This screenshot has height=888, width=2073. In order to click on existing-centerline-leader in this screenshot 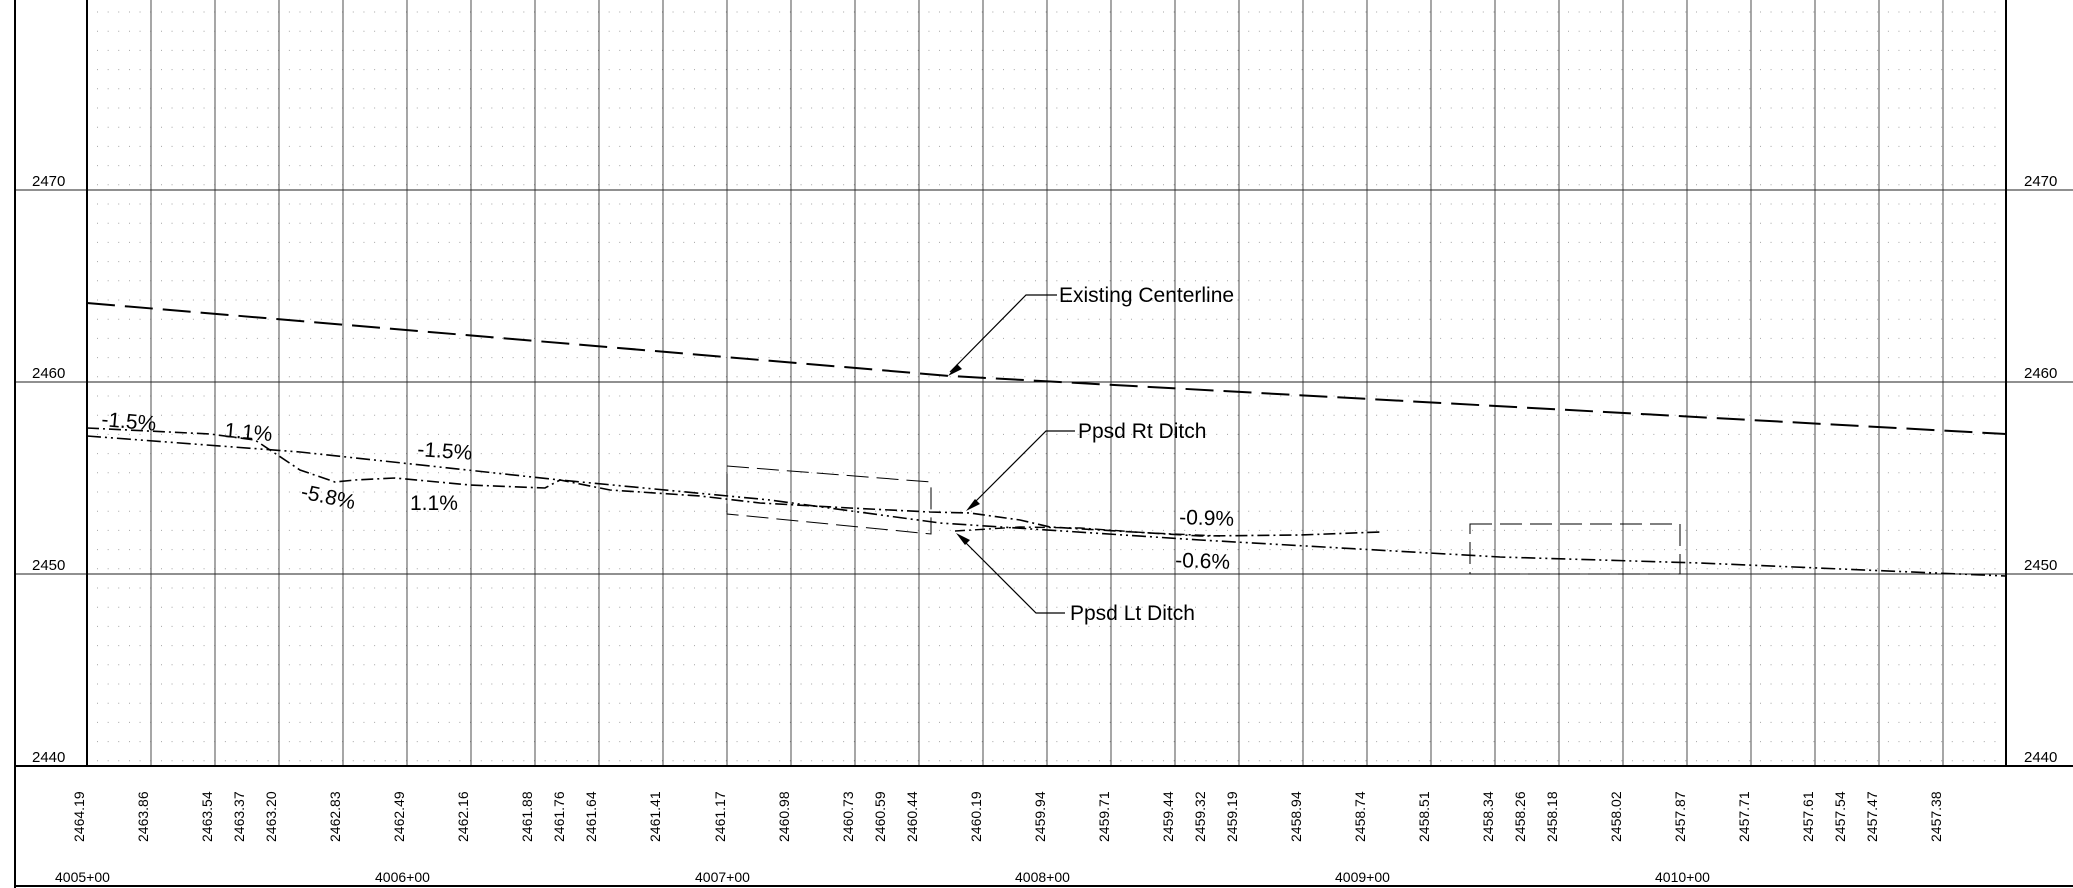, I will do `click(1003, 333)`.